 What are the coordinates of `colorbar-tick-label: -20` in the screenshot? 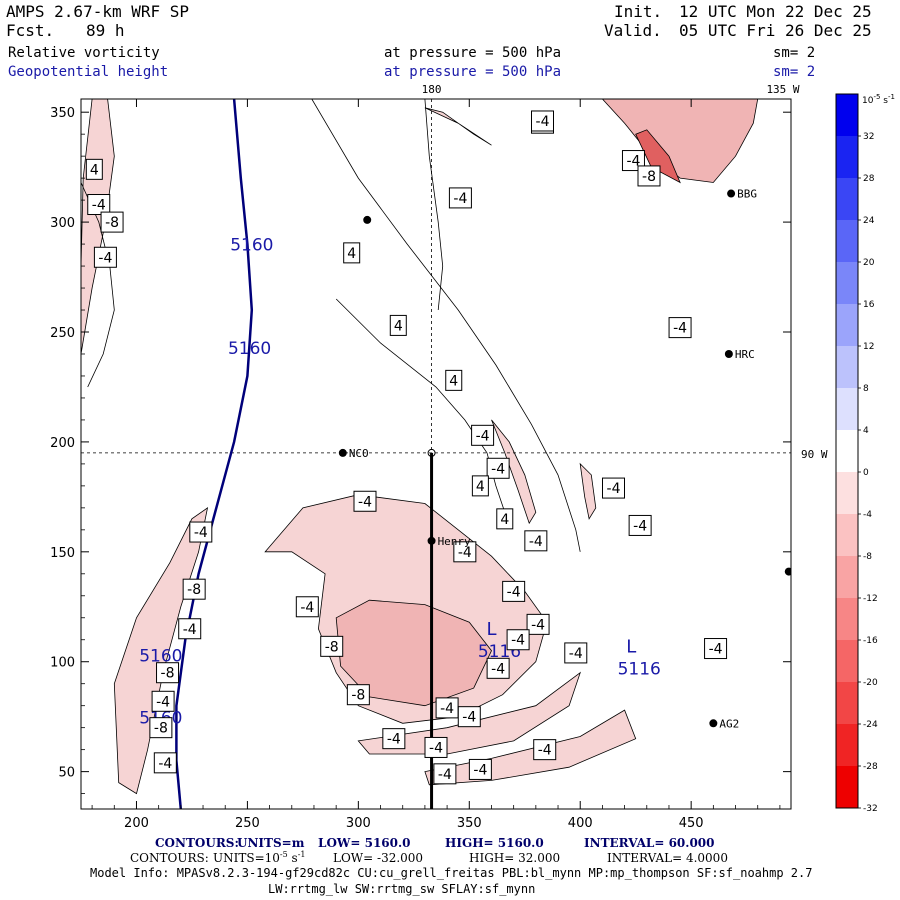 It's located at (870, 683).